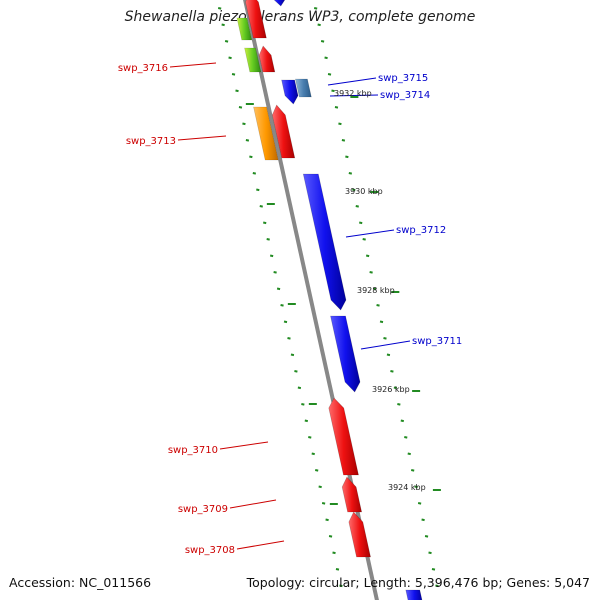 This screenshot has width=600, height=600. Describe the element at coordinates (421, 230) in the screenshot. I see `gene-label-swp_3712: swp_3712` at that location.